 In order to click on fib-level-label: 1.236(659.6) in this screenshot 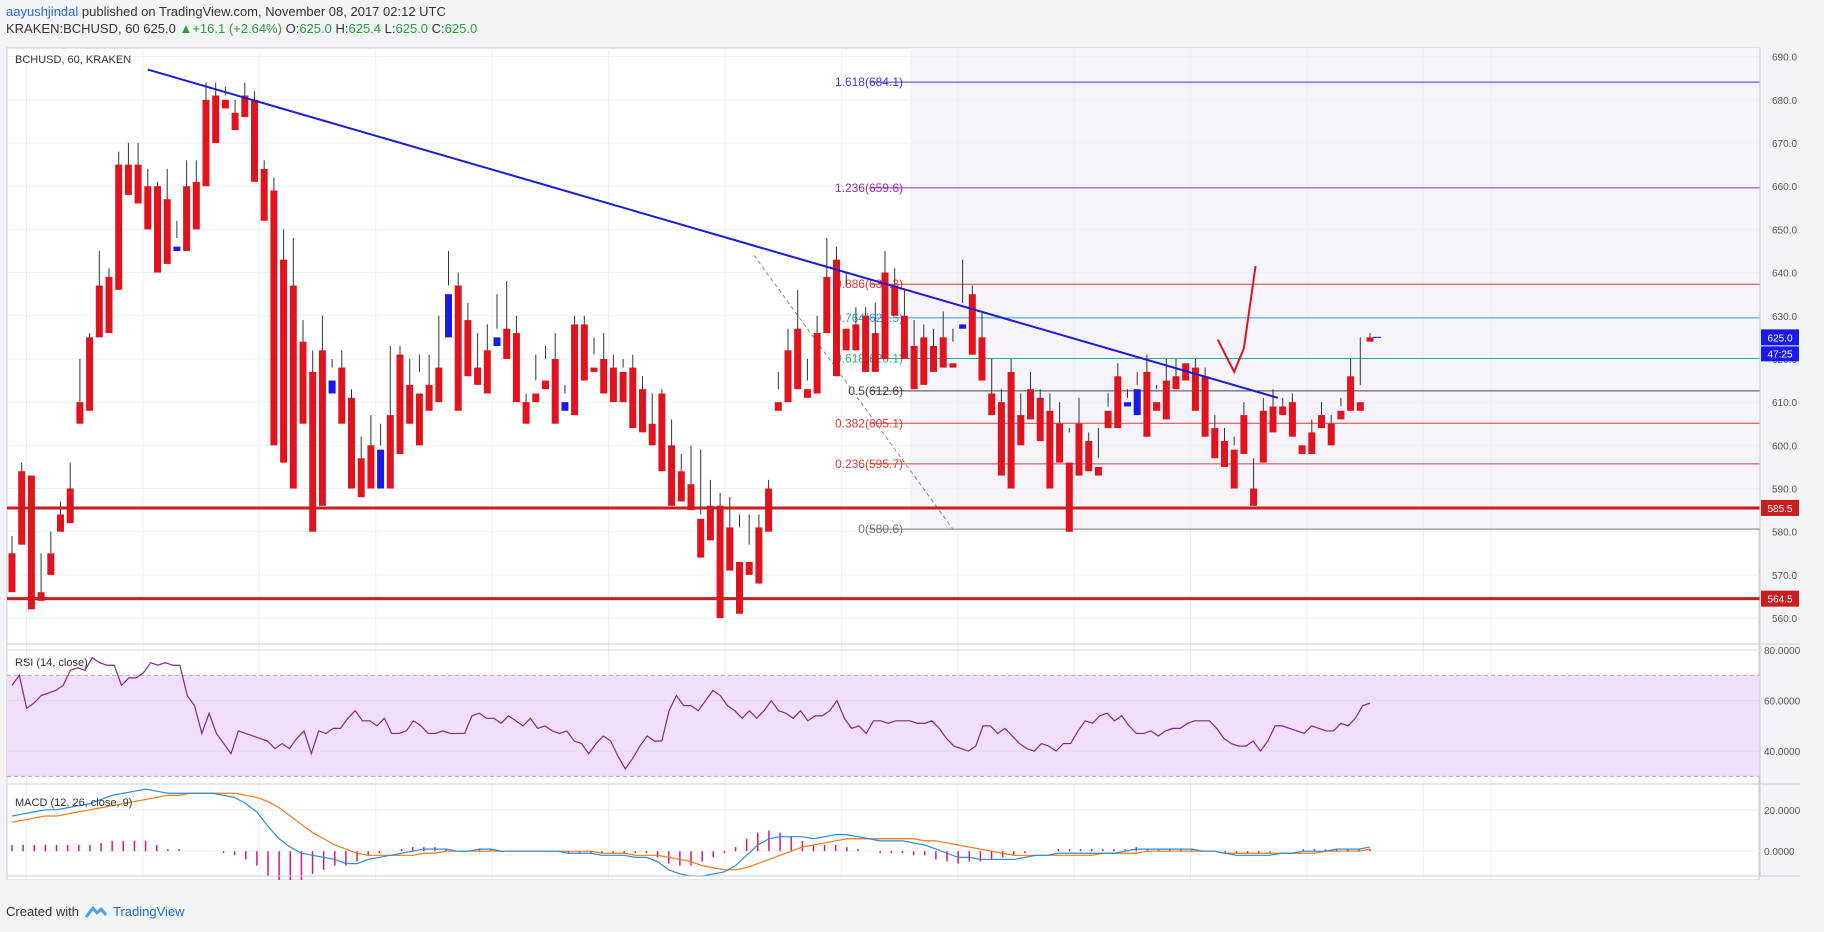, I will do `click(869, 188)`.